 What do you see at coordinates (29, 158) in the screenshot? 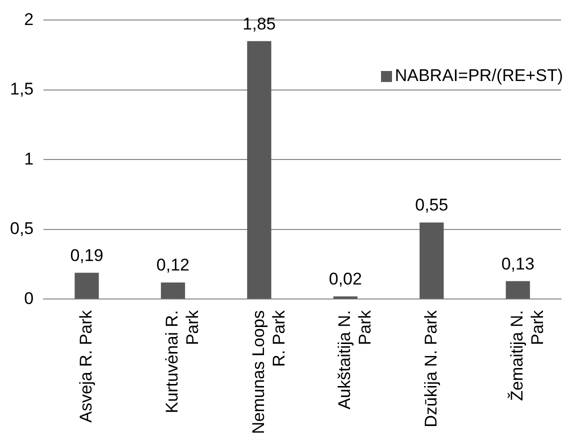
I see `y-tick-label: 1` at bounding box center [29, 158].